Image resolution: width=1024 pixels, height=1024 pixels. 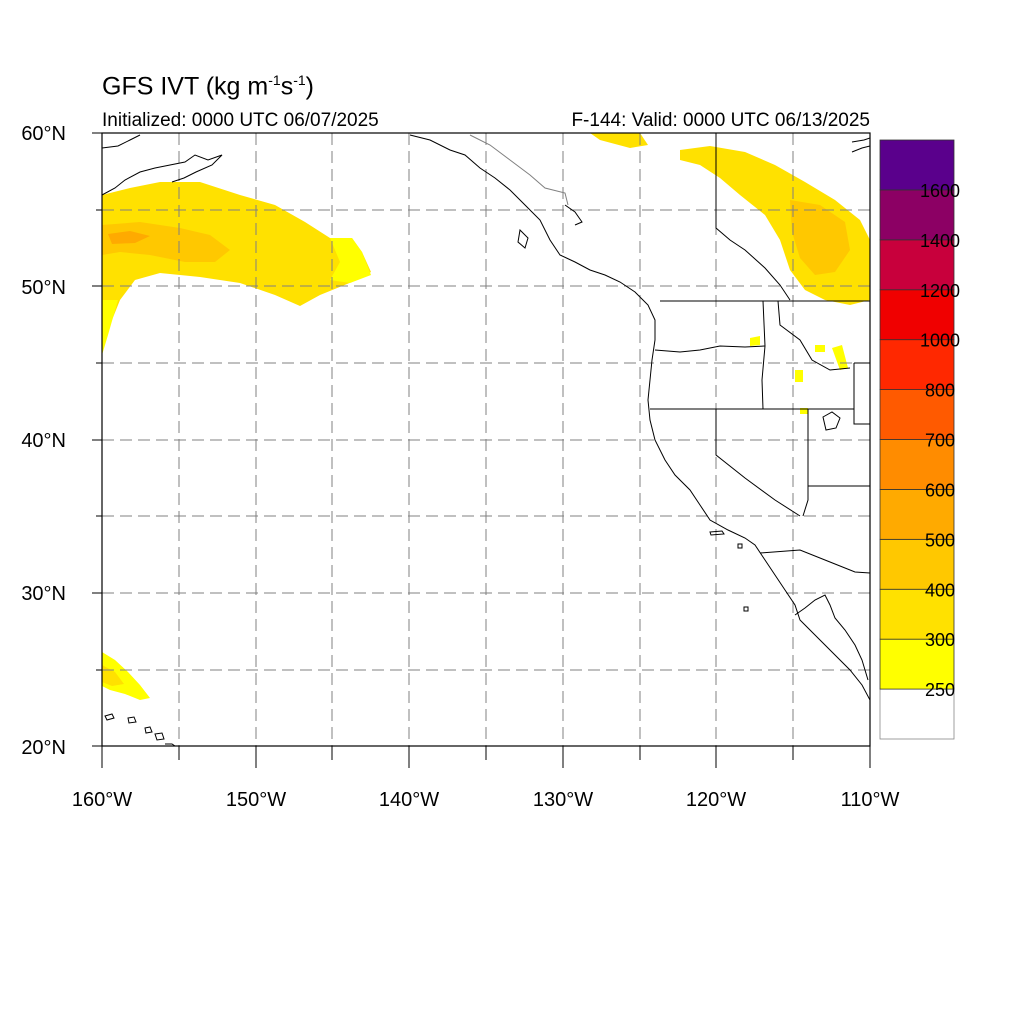 What do you see at coordinates (126, 676) in the screenshot?
I see `ivt-area-hawaii-plume` at bounding box center [126, 676].